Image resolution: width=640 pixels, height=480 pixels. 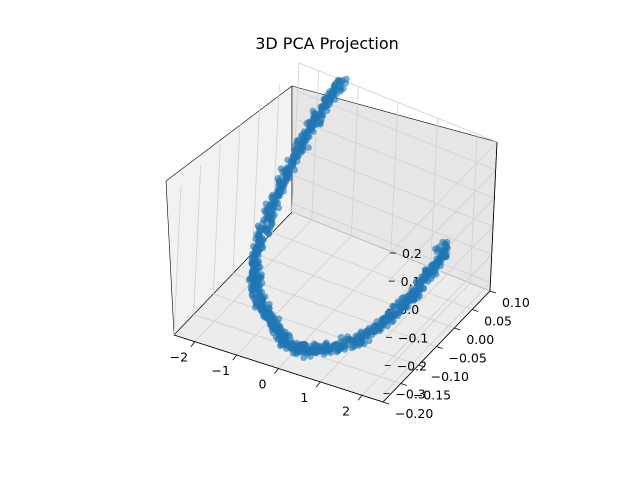 I want to click on x-tick-label: 1, so click(x=304, y=397).